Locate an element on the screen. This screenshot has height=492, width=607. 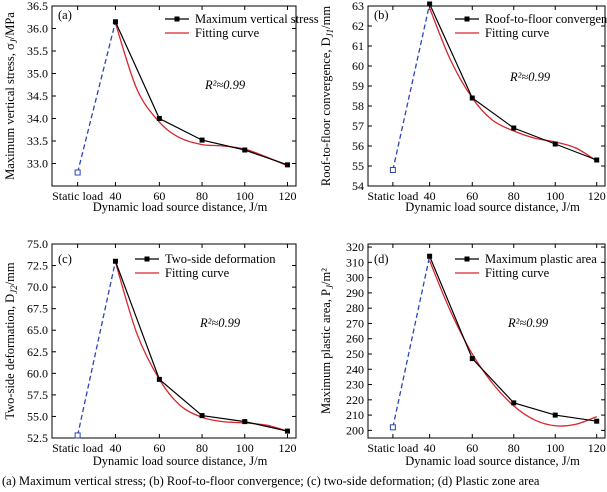
y-tick-label: 62 is located at coordinates (358, 26).